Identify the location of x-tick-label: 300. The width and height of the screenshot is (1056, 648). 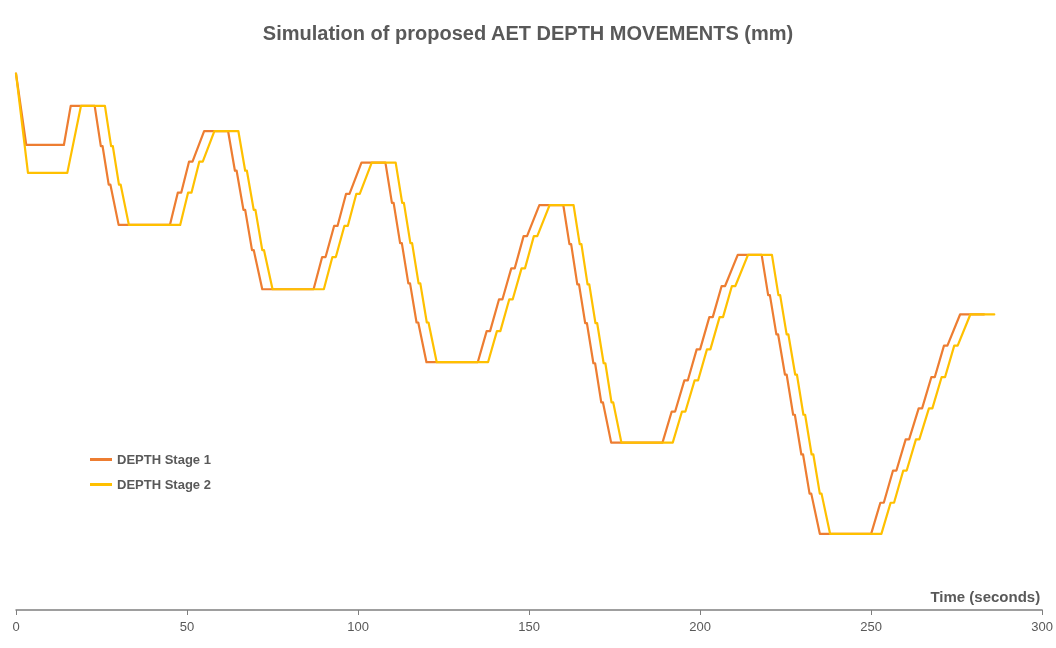
(1042, 626).